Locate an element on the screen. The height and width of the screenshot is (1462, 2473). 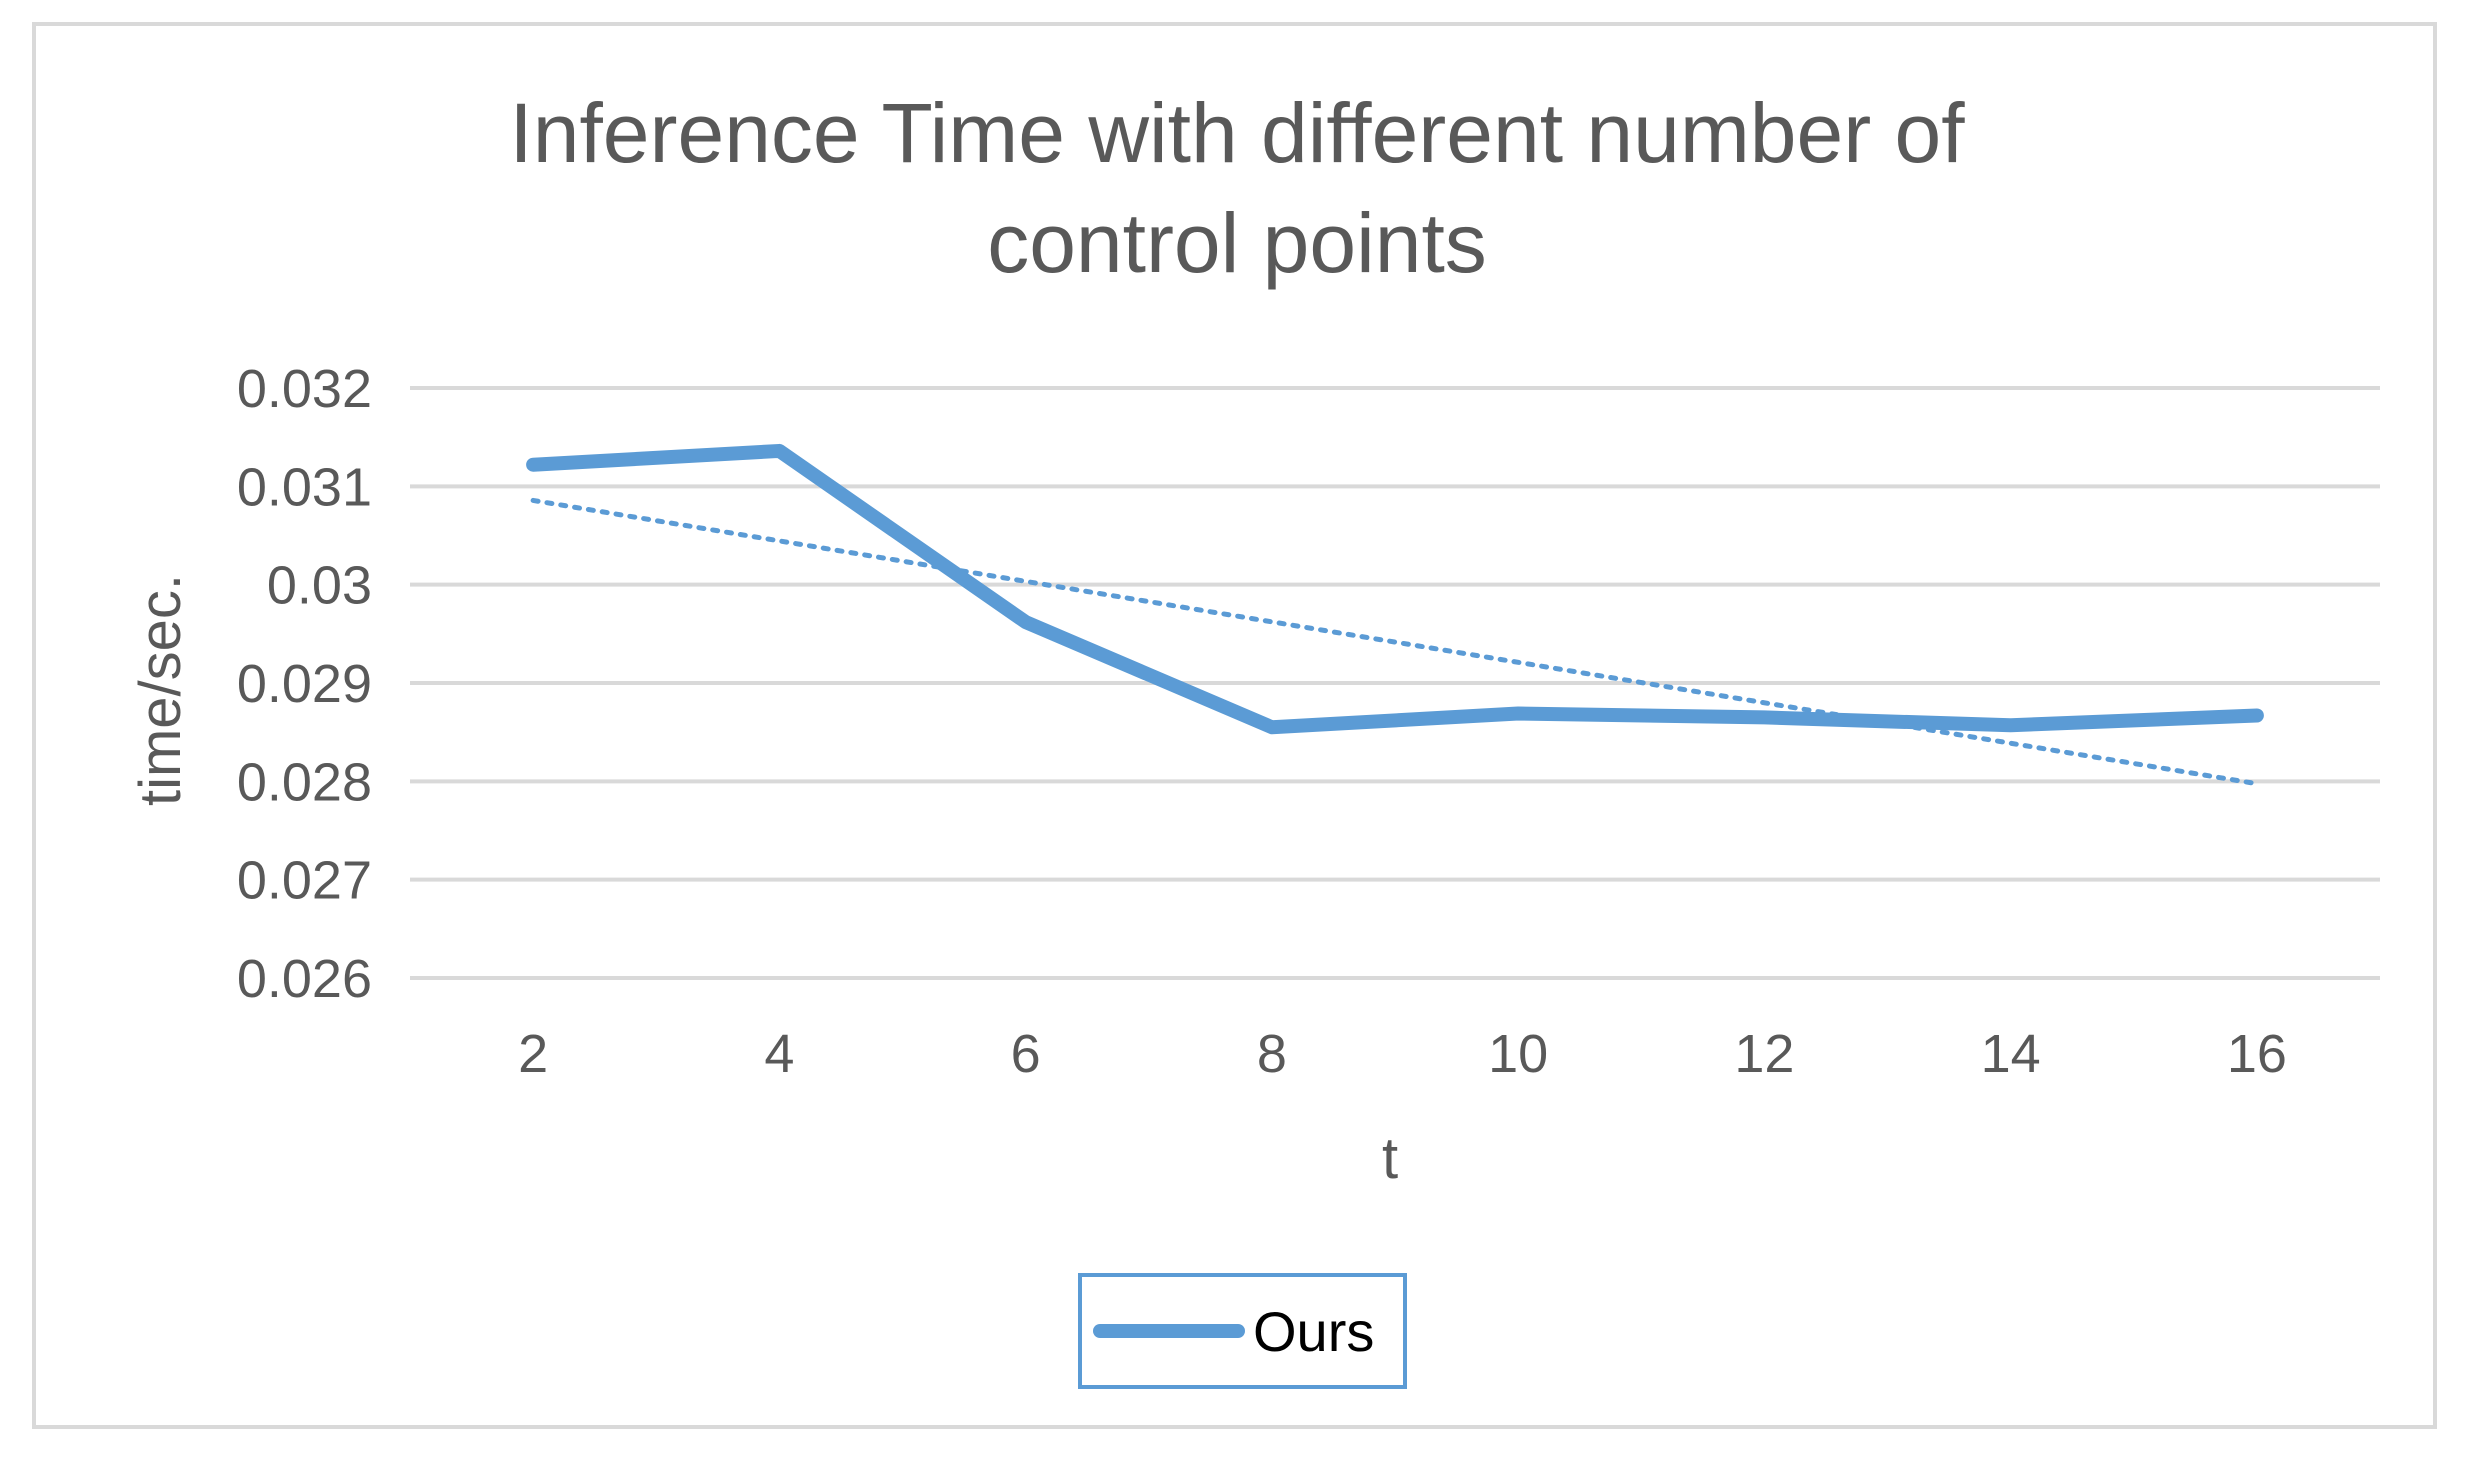
y-axis-ticks: 0.032 0.031 0.03 0.029 0.028 0.027 0.026 is located at coordinates (304, 684).